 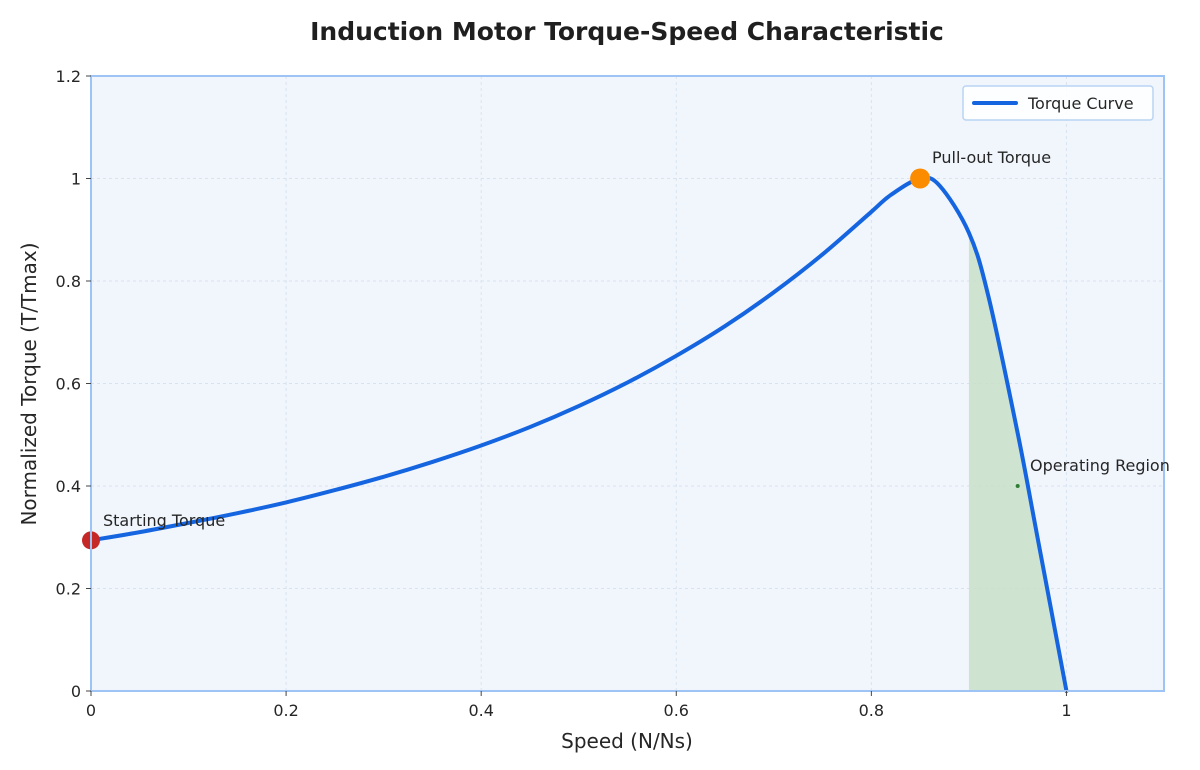 I want to click on operating-region-shade, so click(x=1017, y=461).